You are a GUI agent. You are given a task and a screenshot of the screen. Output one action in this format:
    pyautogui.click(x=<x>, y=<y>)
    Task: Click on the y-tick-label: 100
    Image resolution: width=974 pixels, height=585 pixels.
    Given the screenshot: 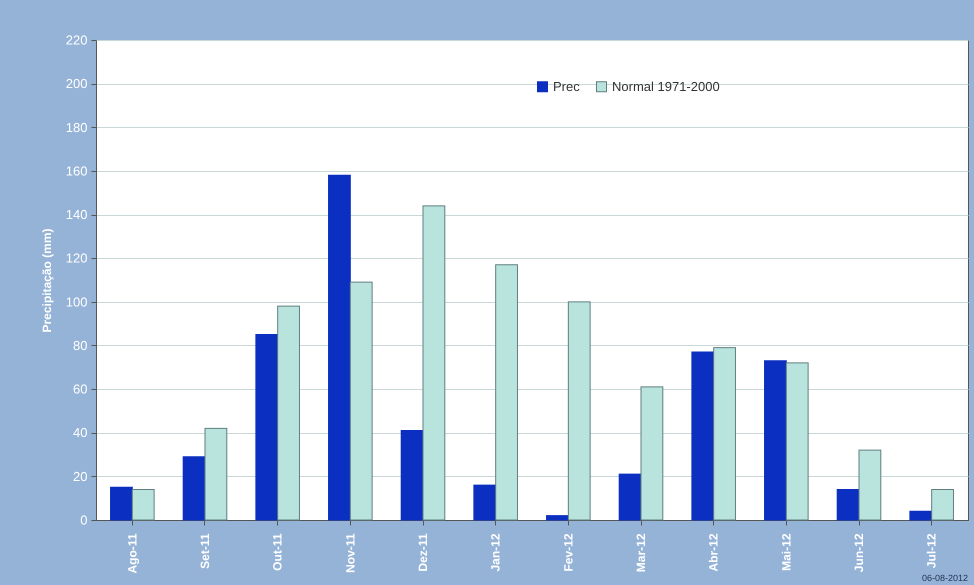 What is the action you would take?
    pyautogui.click(x=77, y=302)
    